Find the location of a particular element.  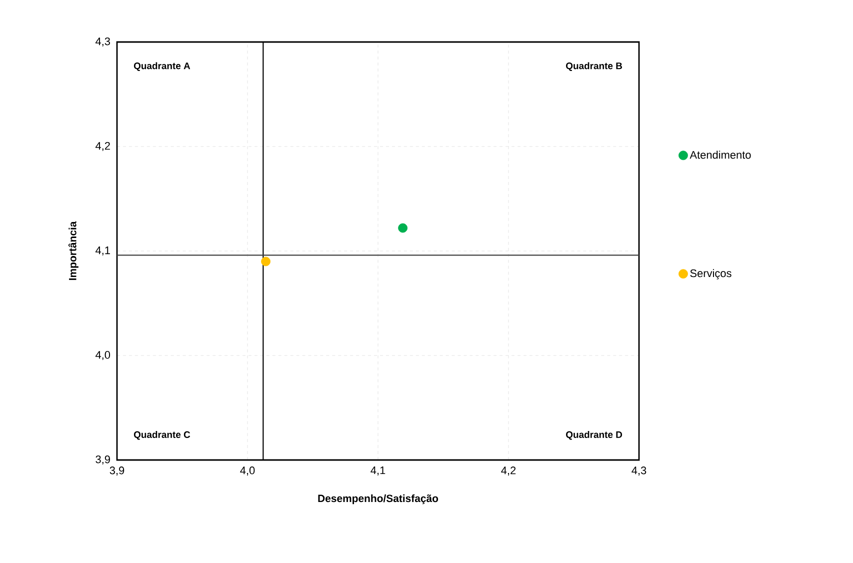

annotation: Quadrante A is located at coordinates (162, 66).